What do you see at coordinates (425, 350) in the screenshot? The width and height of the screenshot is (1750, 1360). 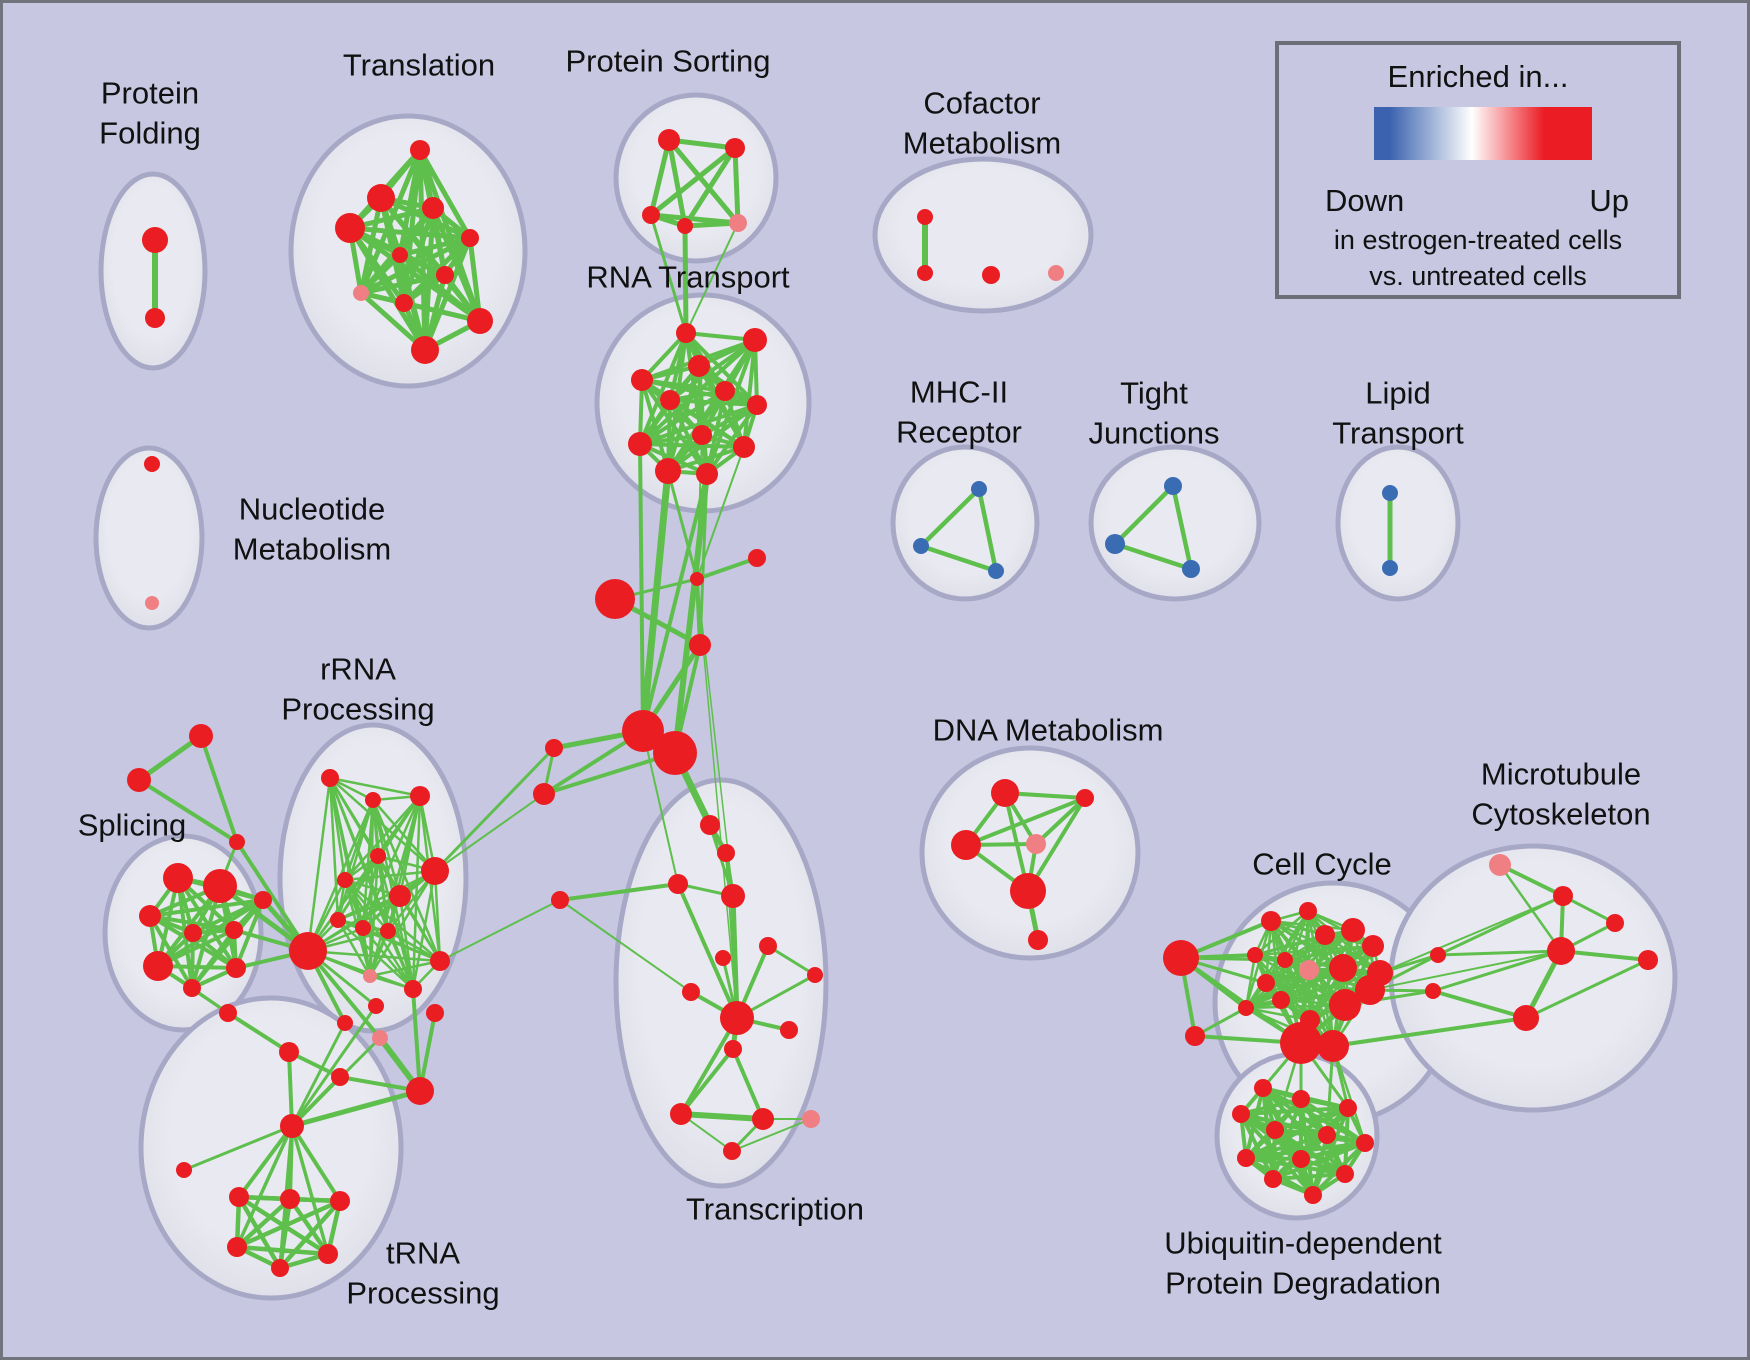 I see `node-t11` at bounding box center [425, 350].